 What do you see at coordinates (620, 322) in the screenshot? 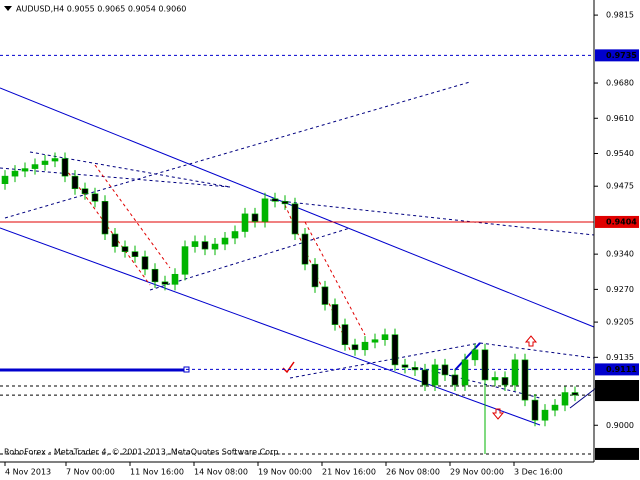
I see `y-tick-label: 0.9205` at bounding box center [620, 322].